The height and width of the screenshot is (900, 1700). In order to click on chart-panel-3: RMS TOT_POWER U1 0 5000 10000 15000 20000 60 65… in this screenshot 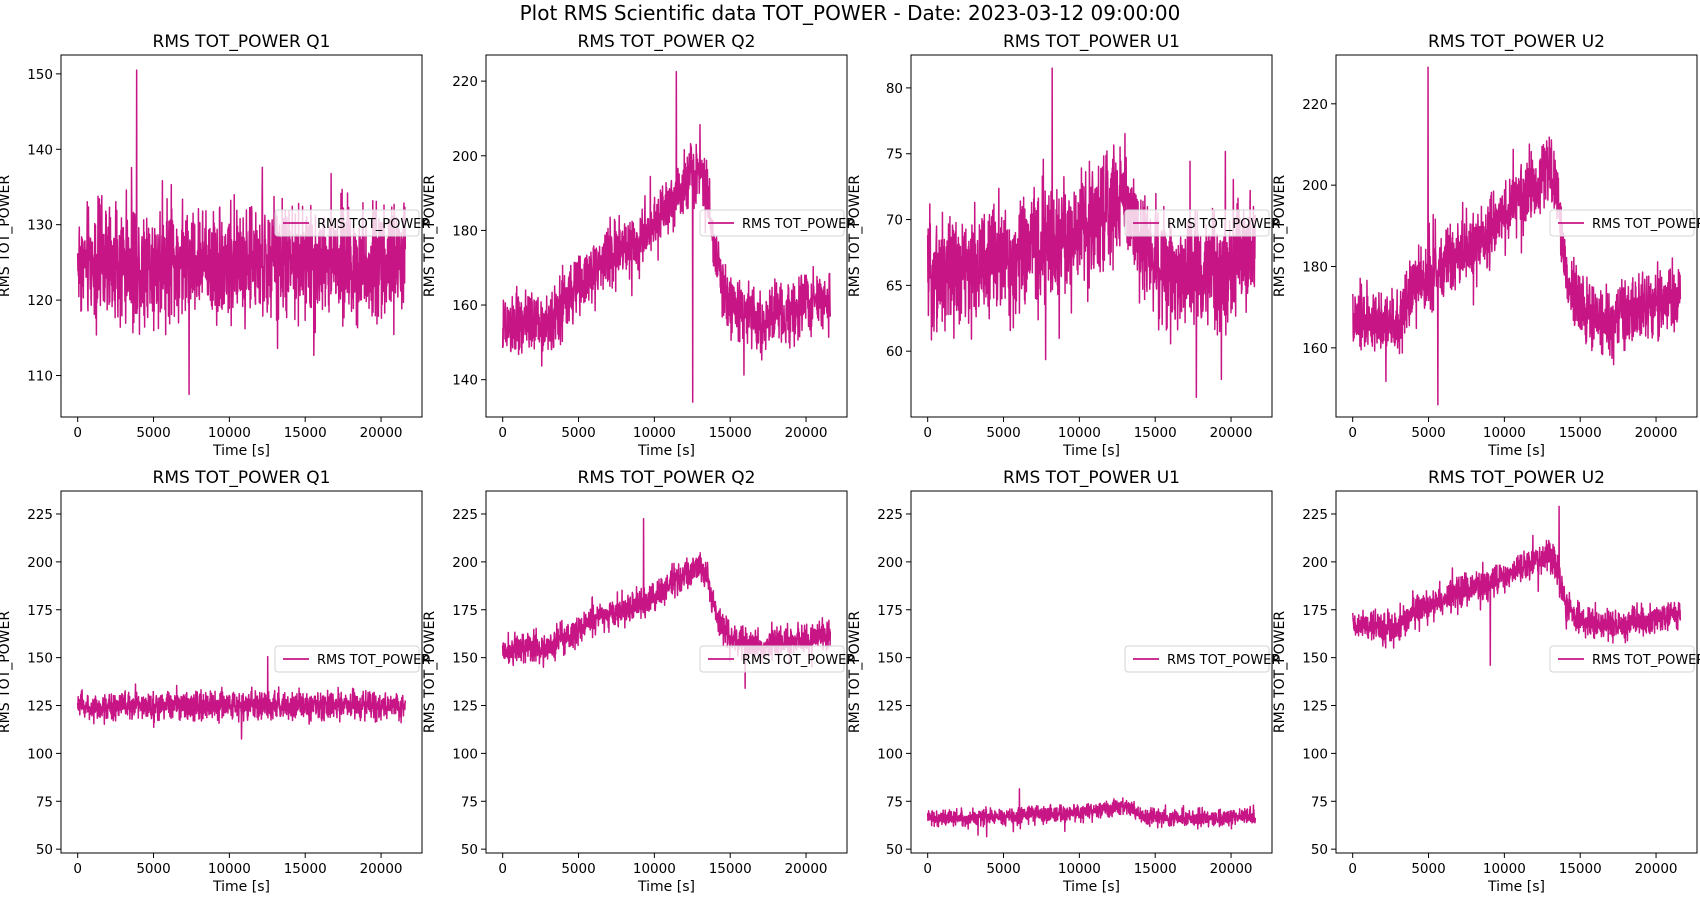, I will do `click(1063, 245)`.